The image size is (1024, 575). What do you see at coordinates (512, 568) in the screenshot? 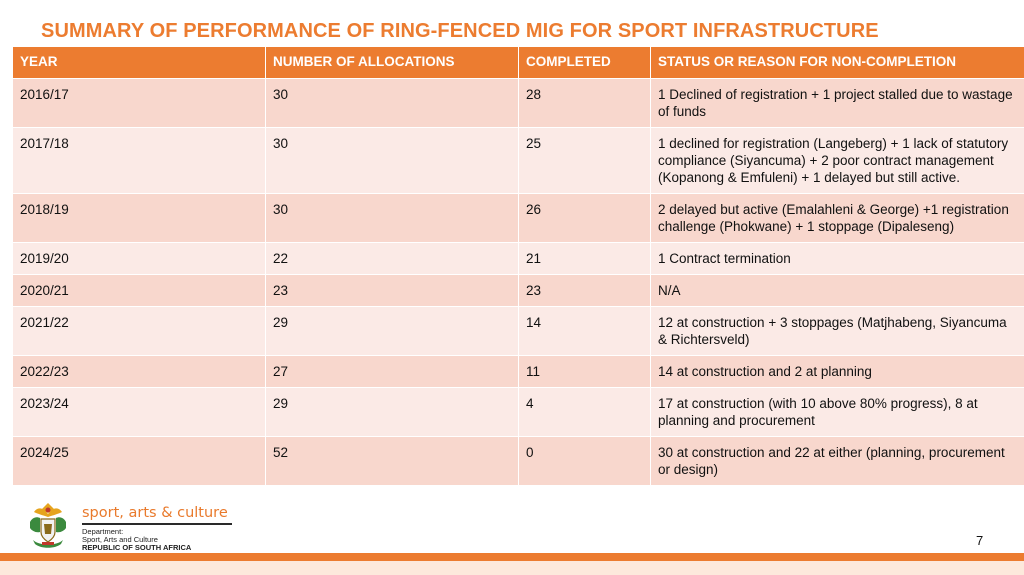
I see `footer-light-bar` at bounding box center [512, 568].